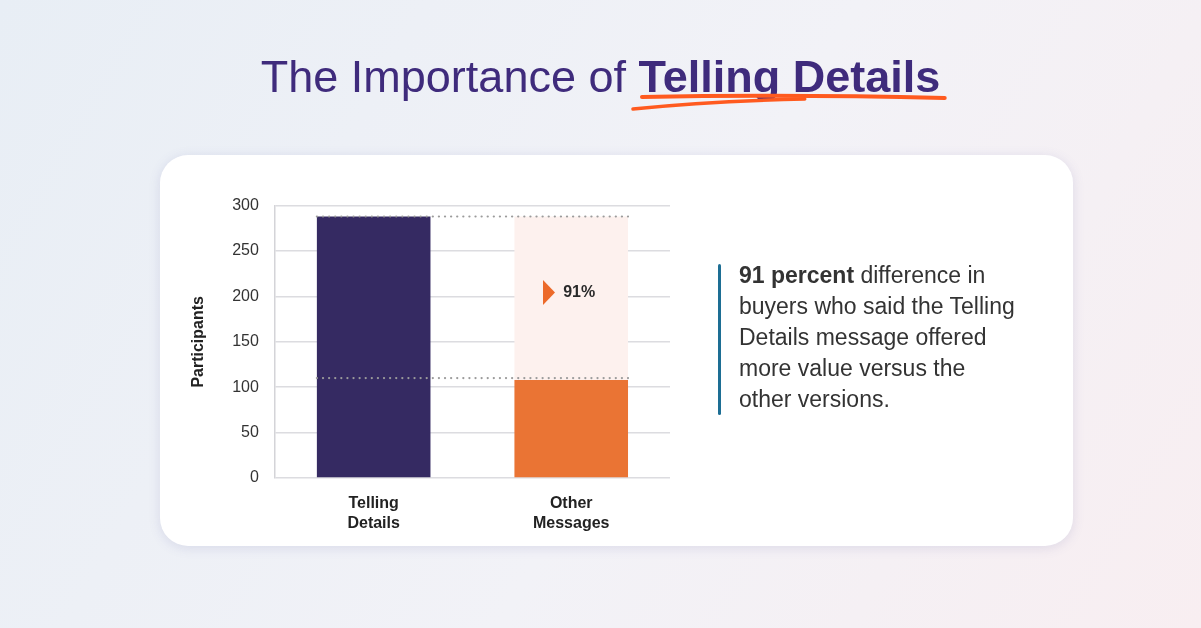  Describe the element at coordinates (245, 205) in the screenshot. I see `y-tick-label: 300` at that location.